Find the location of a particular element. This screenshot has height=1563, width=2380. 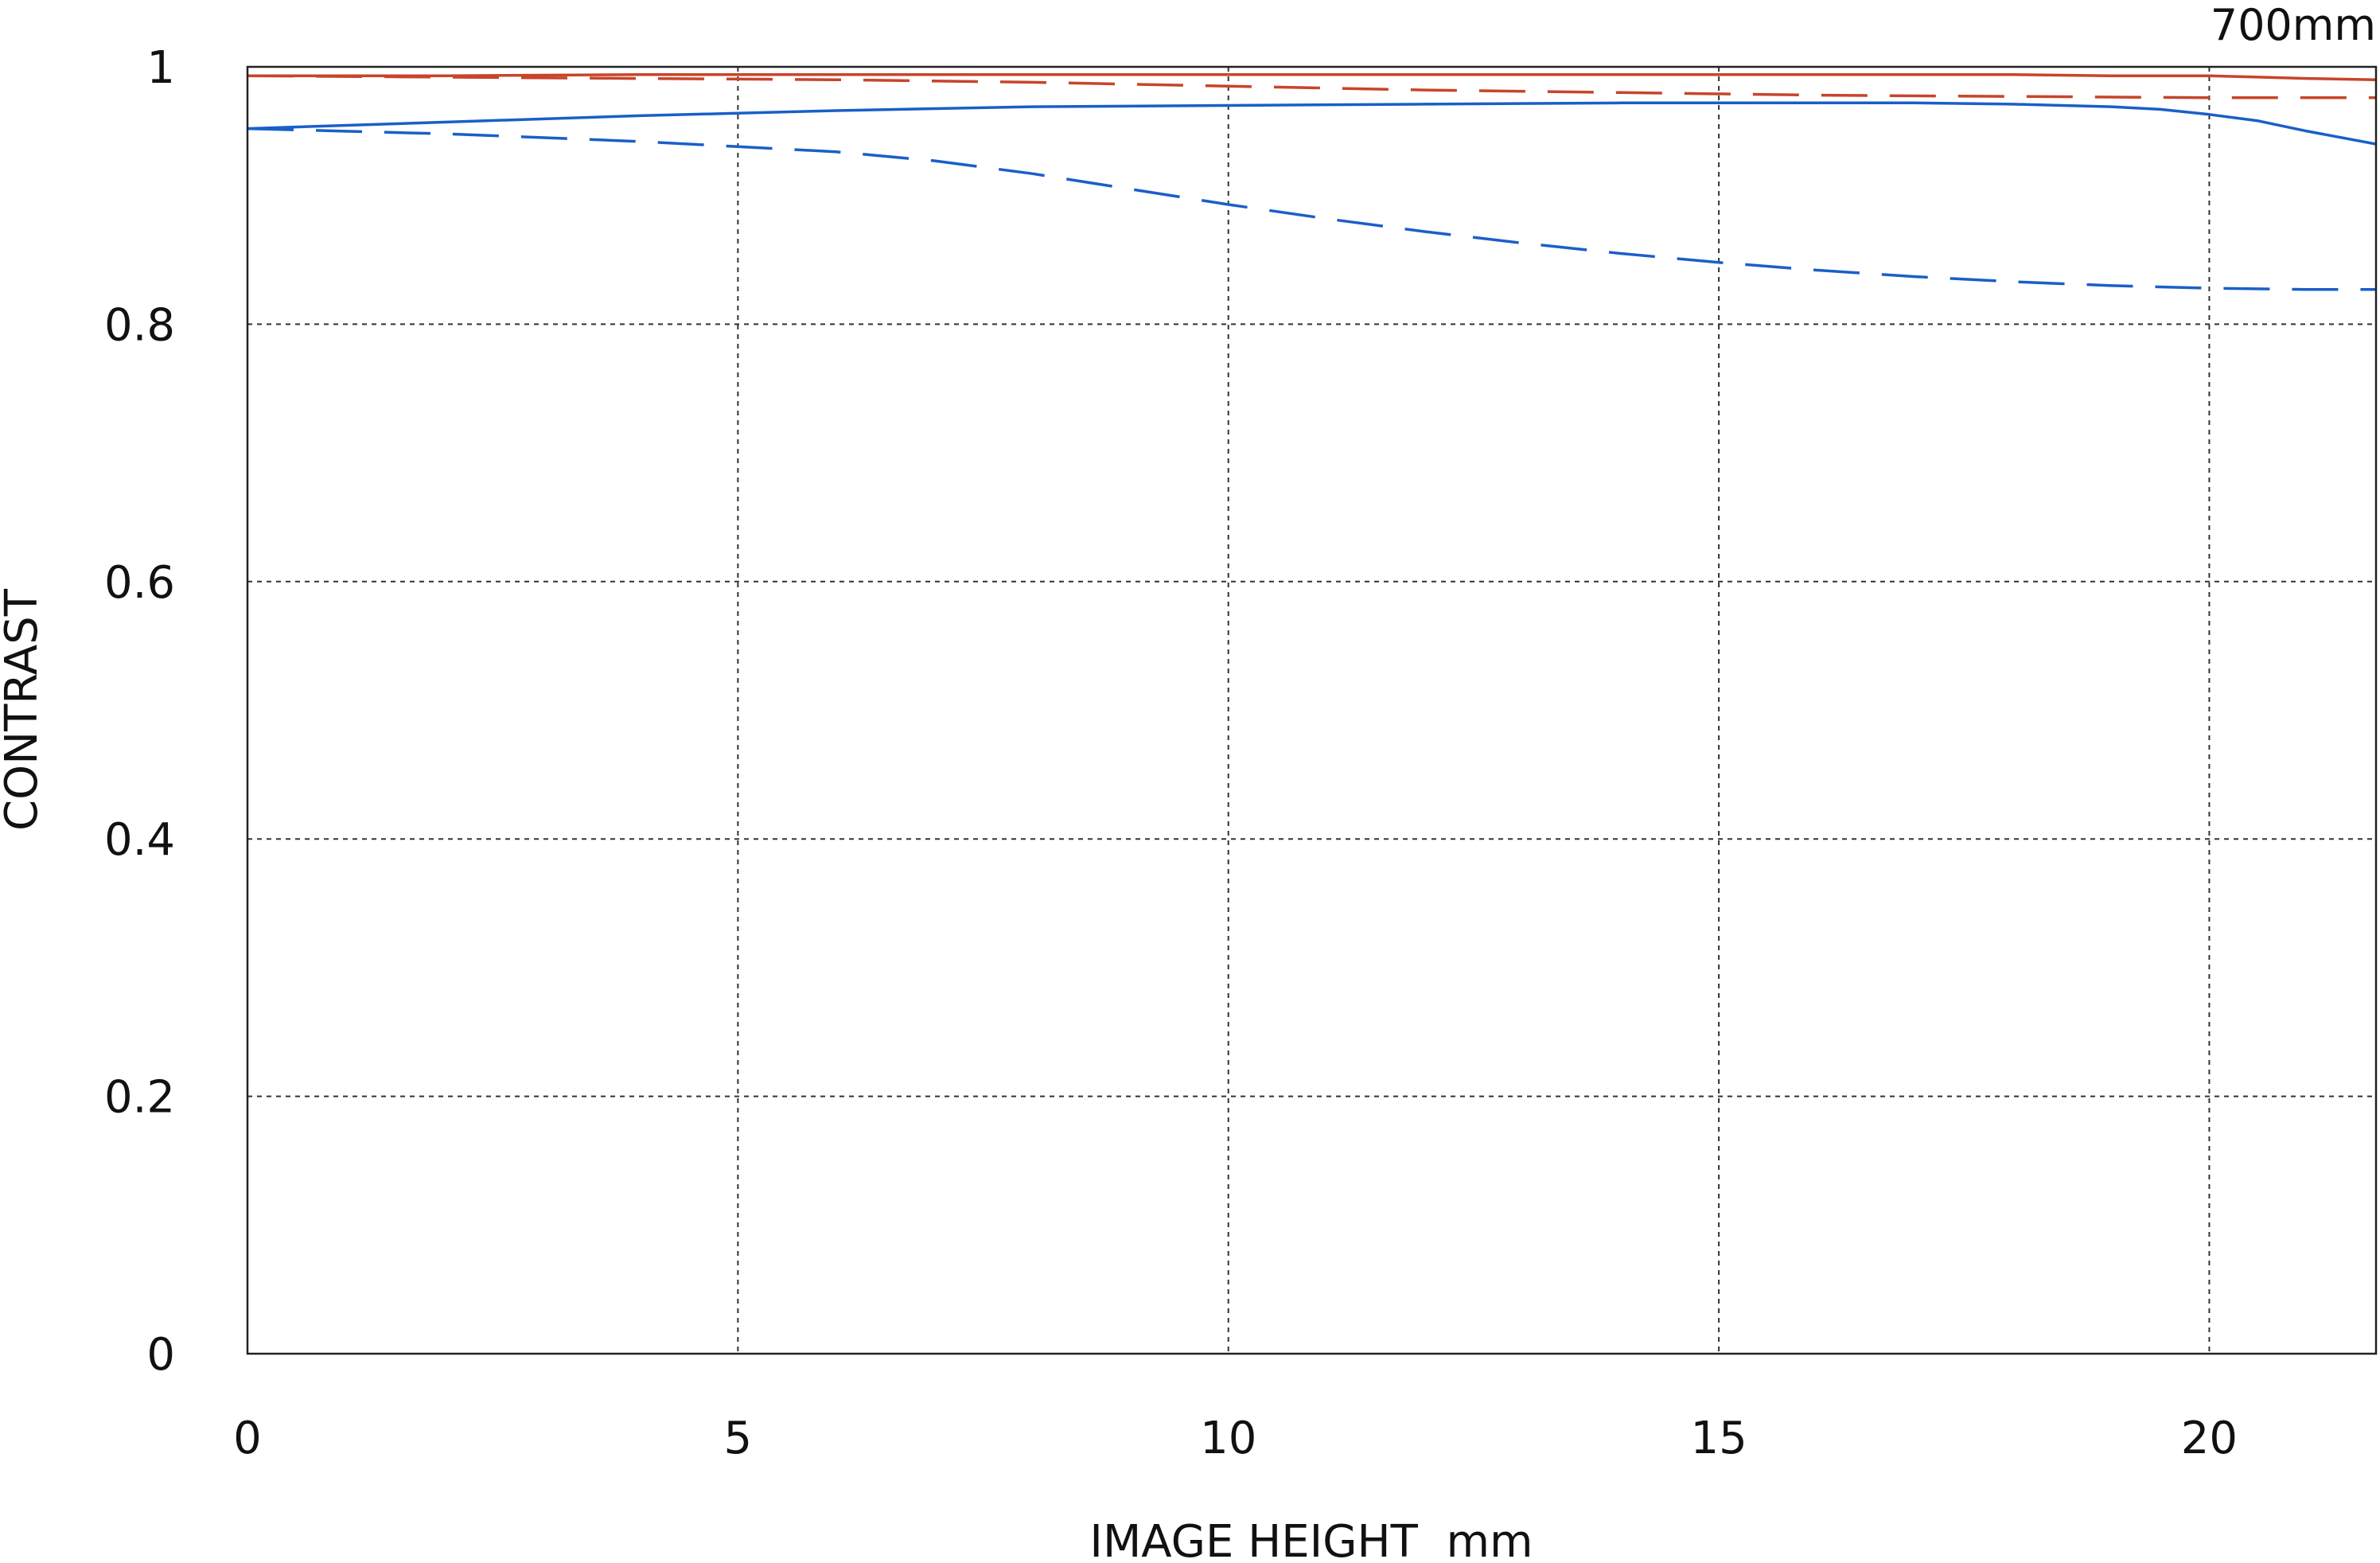

x-tick-label: 0 is located at coordinates (247, 1438).